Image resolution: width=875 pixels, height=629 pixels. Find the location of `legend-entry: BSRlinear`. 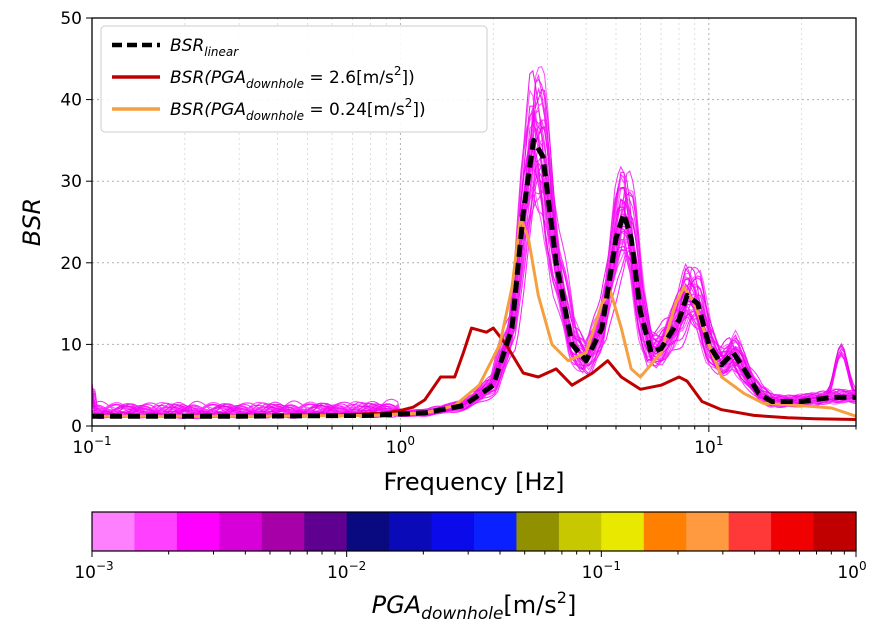

legend-entry: BSRlinear is located at coordinates (204, 47).